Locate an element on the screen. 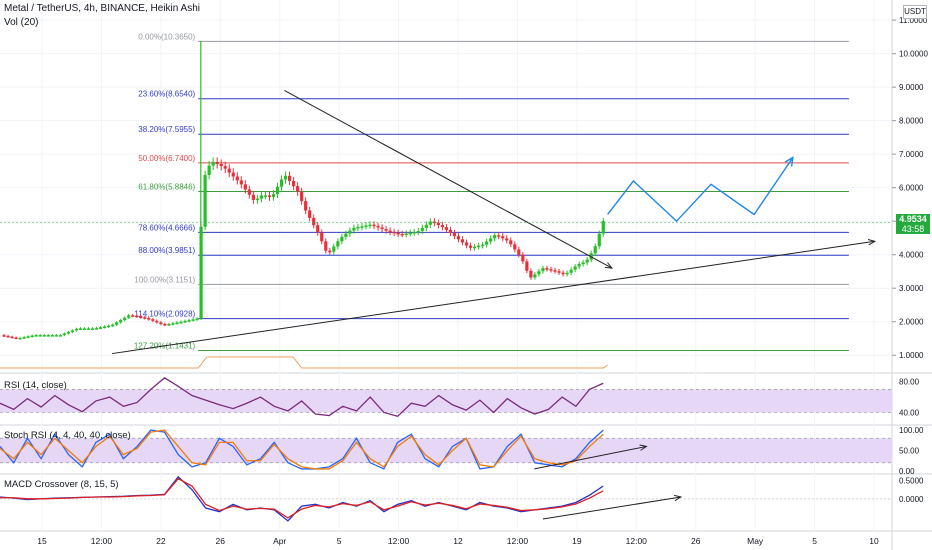  indicator-arrowhead is located at coordinates (678, 498).